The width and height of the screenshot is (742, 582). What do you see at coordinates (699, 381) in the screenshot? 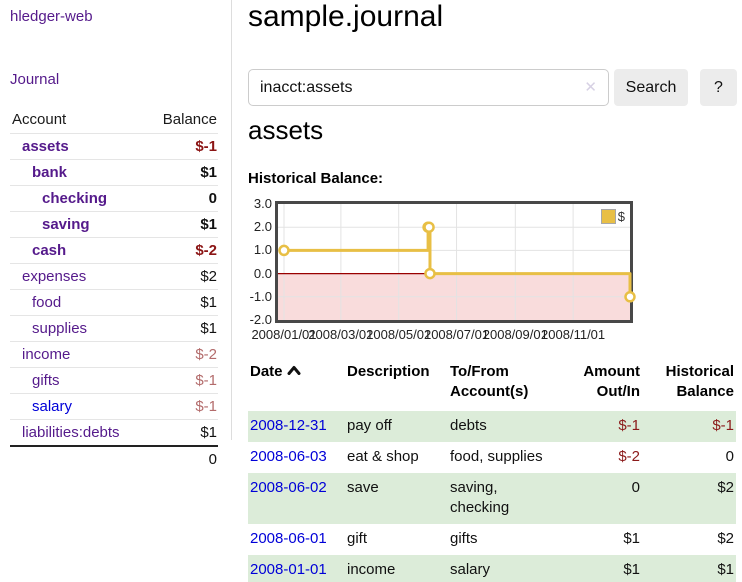
I see `register-header-balance: Historical Balance` at bounding box center [699, 381].